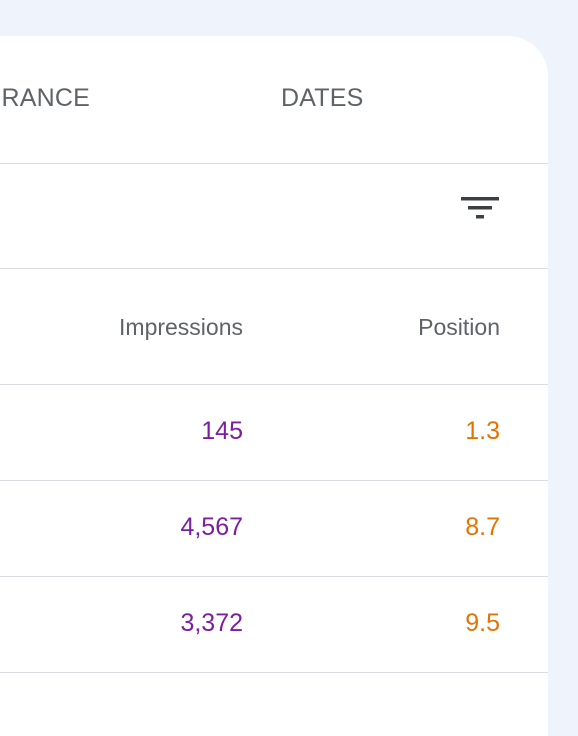 Image resolution: width=578 pixels, height=736 pixels. What do you see at coordinates (181, 327) in the screenshot?
I see `column-header-impressions: Impressions` at bounding box center [181, 327].